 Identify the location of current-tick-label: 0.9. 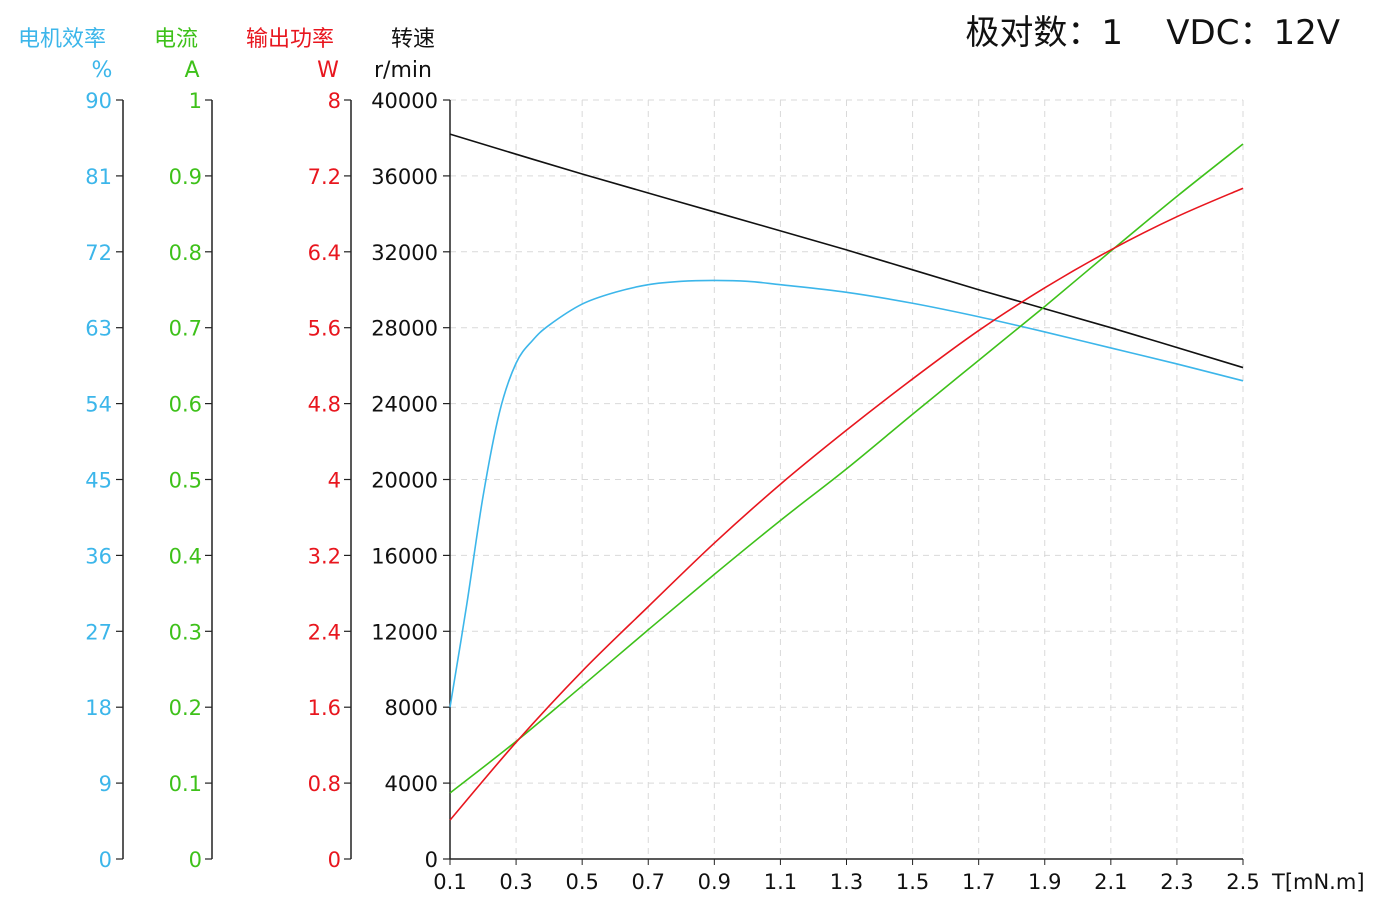
(185, 177).